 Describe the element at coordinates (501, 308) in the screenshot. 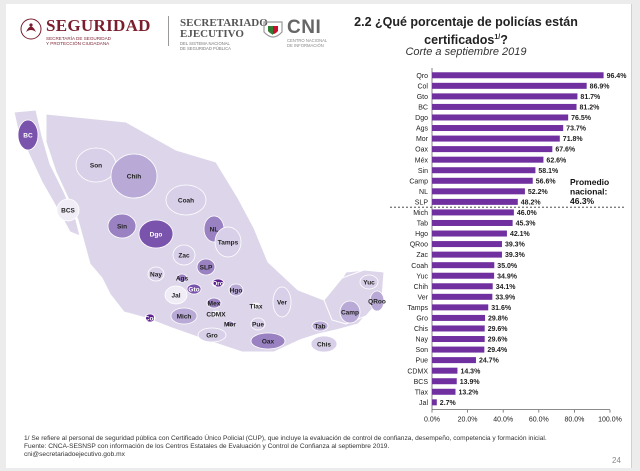

I see `value-label: 31.6%` at that location.